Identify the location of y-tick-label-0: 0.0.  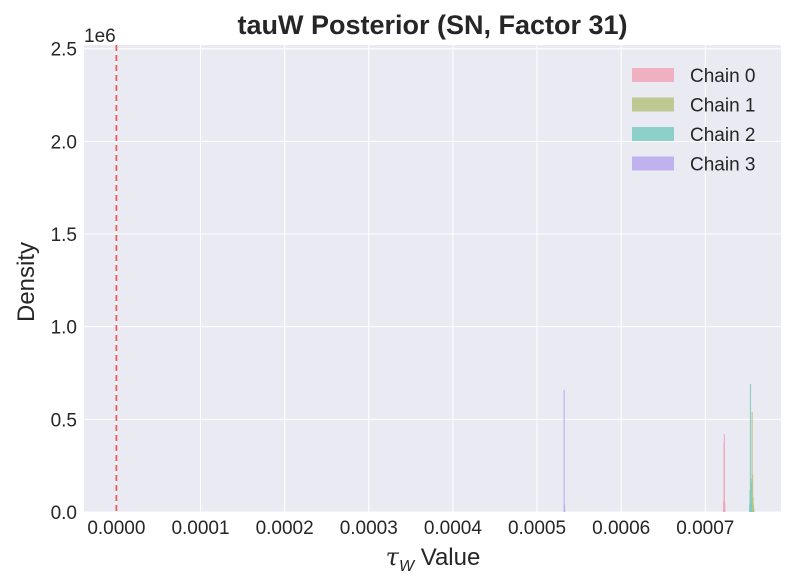
(64, 513).